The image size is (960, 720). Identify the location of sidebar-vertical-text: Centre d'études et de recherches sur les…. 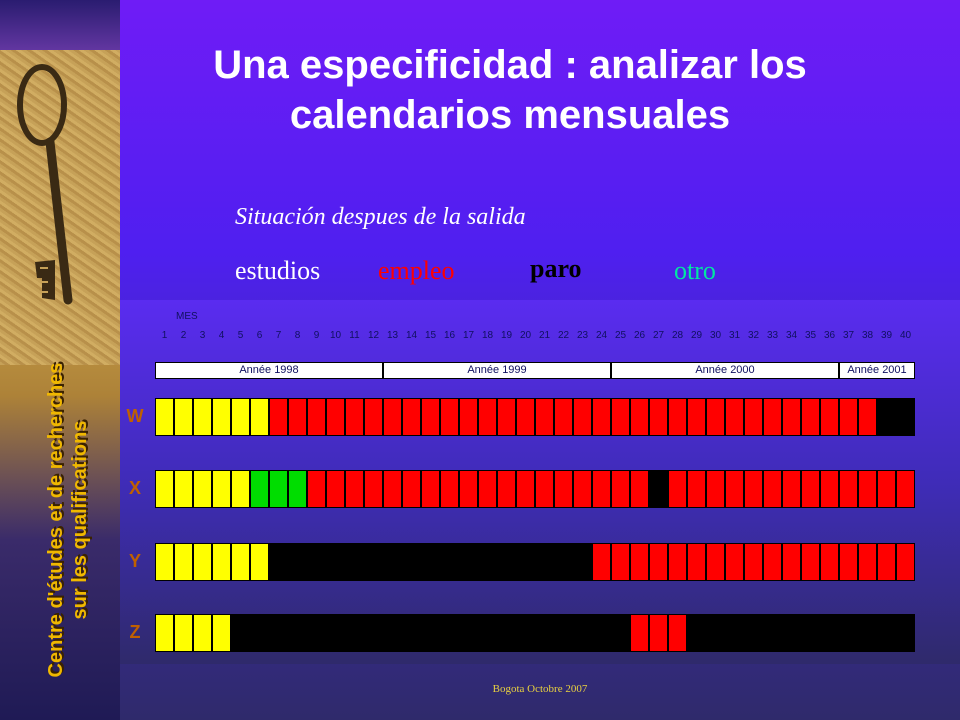
(68, 520).